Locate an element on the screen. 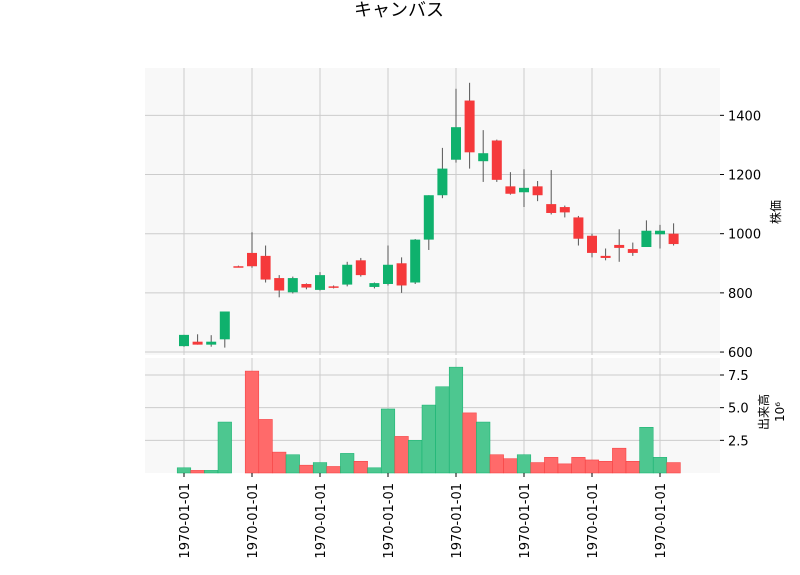 The image size is (800, 575). price-tick-label: 1400 is located at coordinates (744, 116).